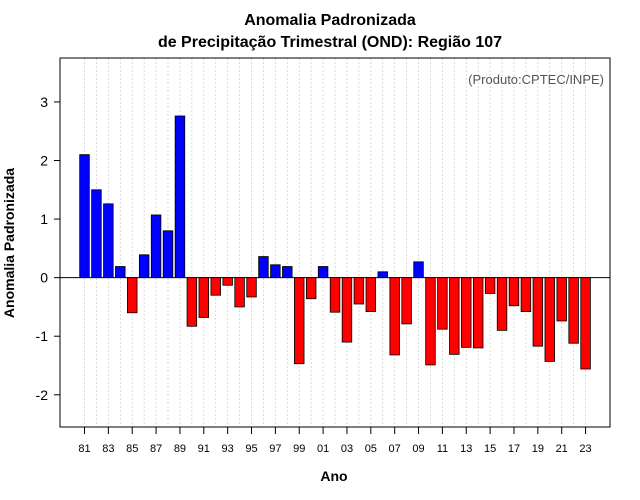  I want to click on x-tick-label: 89, so click(180, 449).